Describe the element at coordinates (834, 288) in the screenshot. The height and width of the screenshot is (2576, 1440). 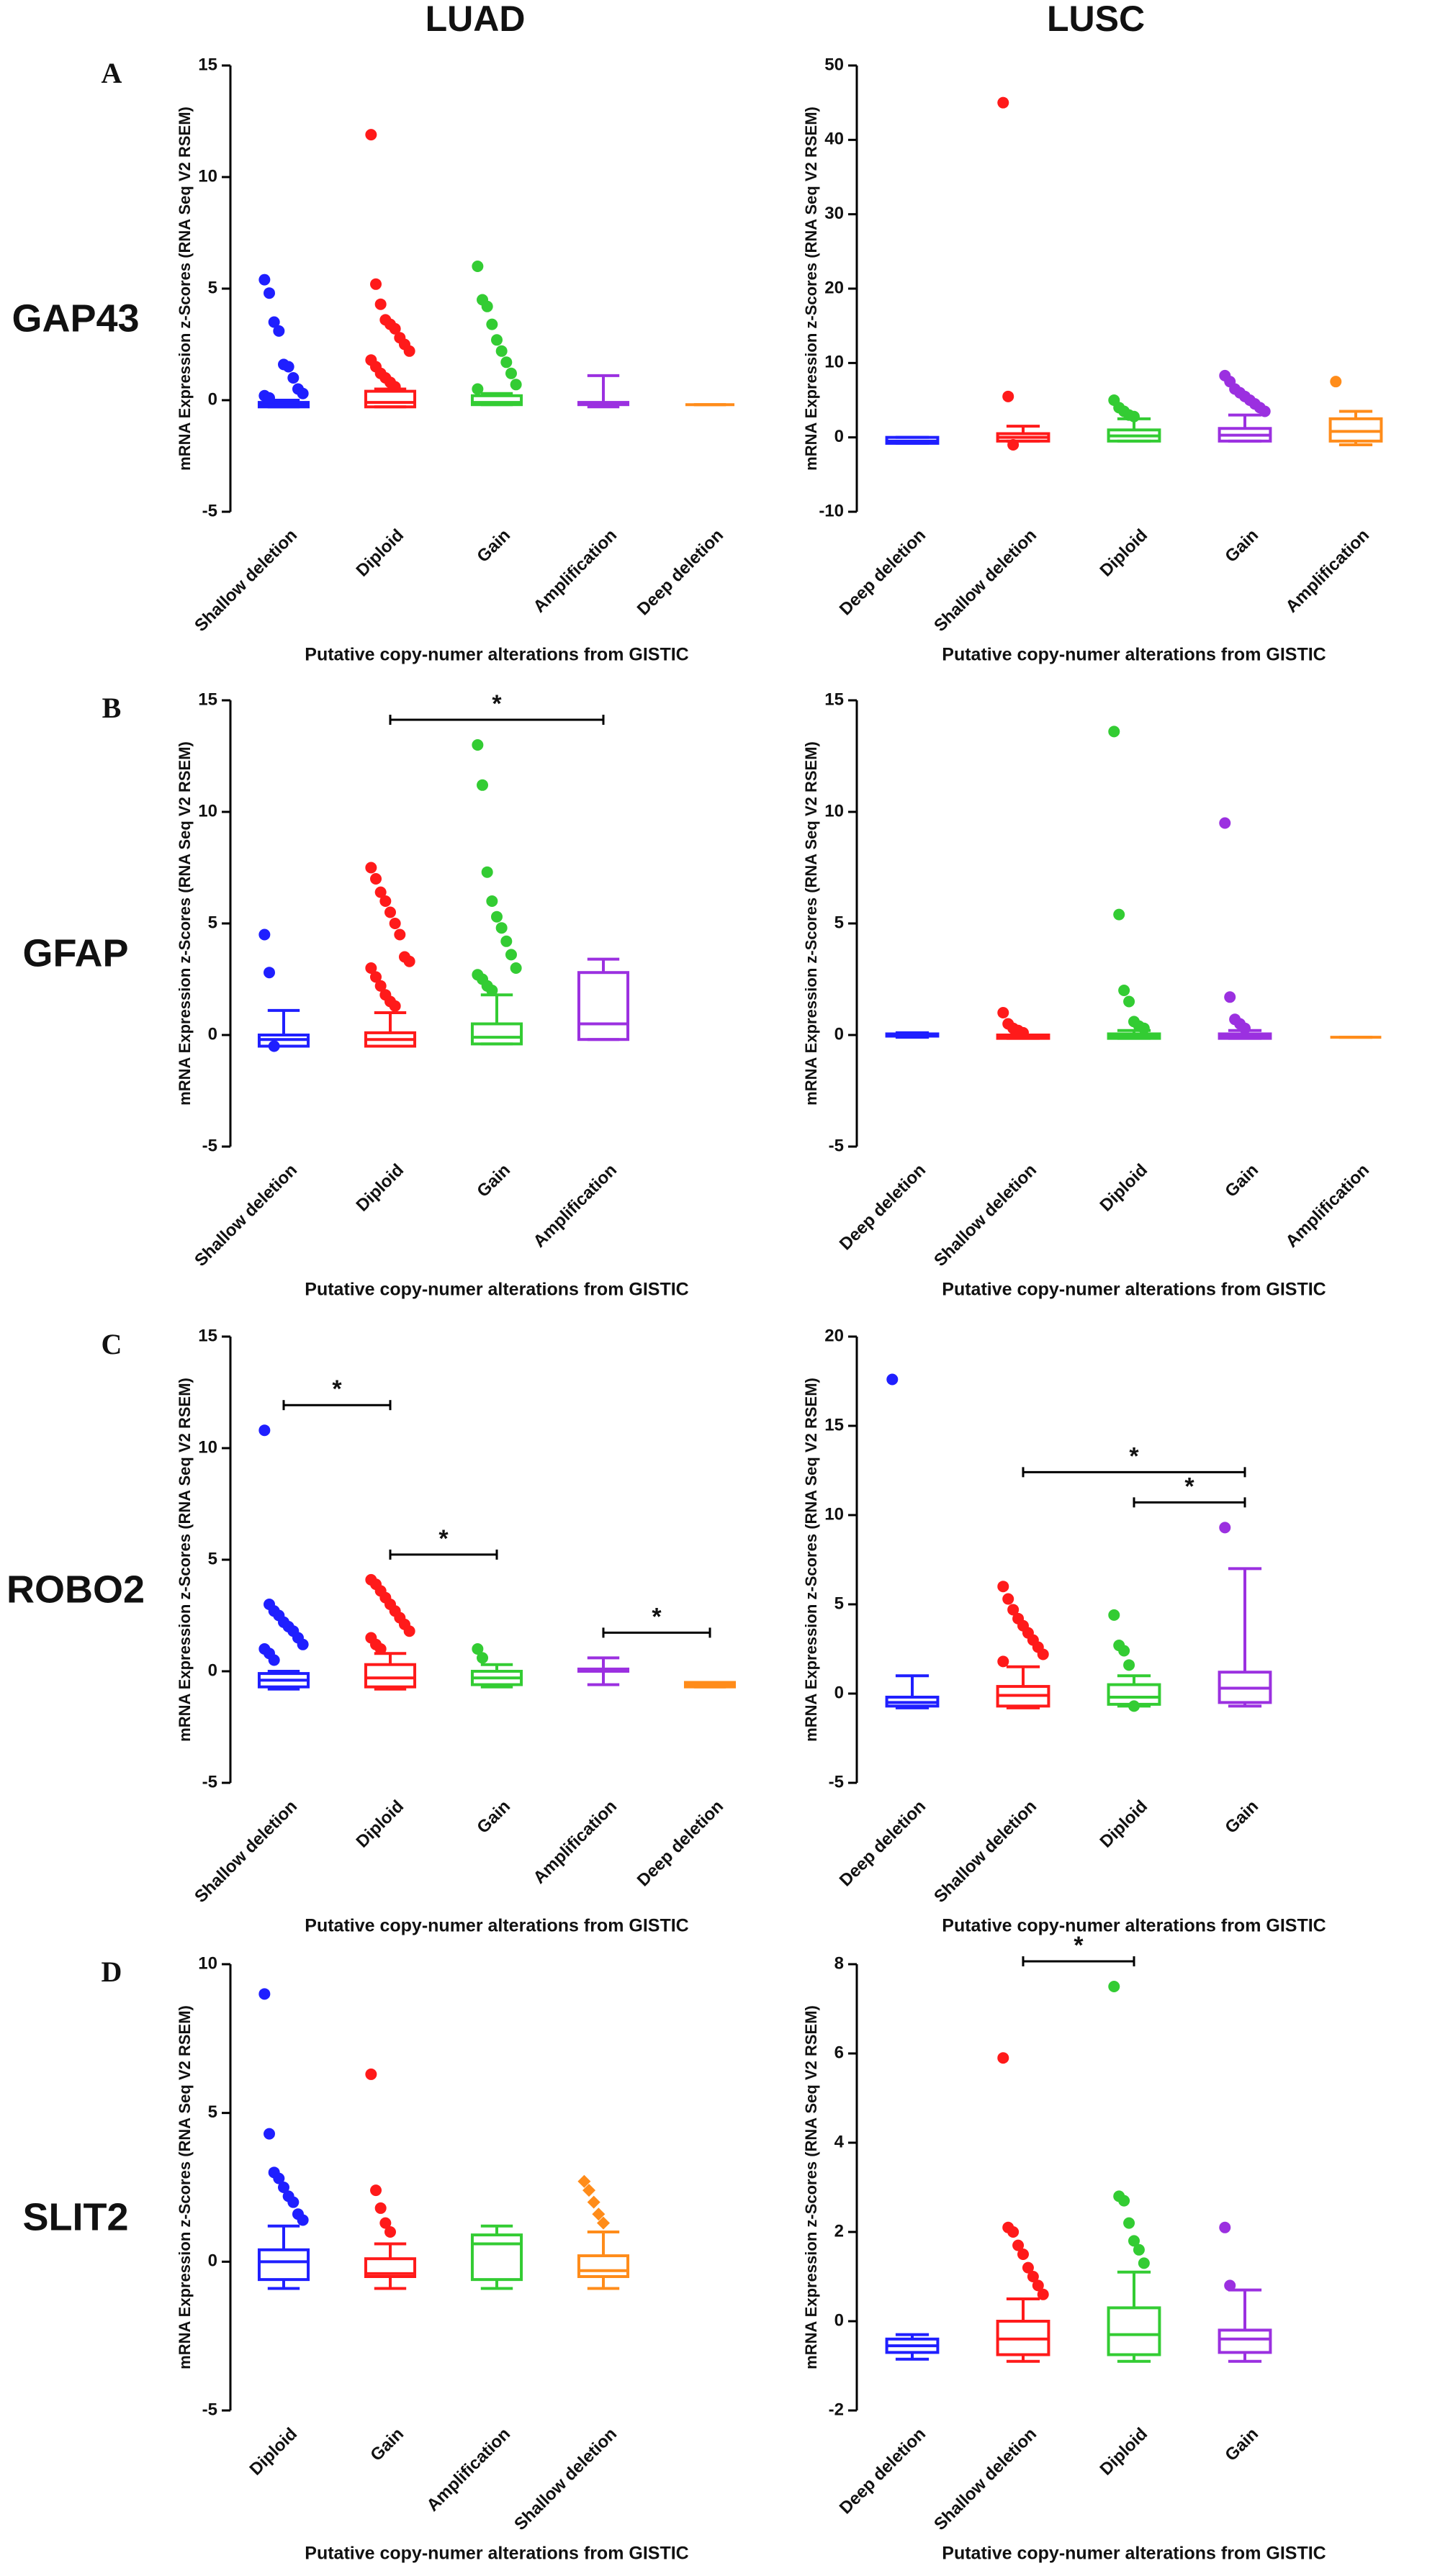
I see `y-tick-label: 20` at that location.